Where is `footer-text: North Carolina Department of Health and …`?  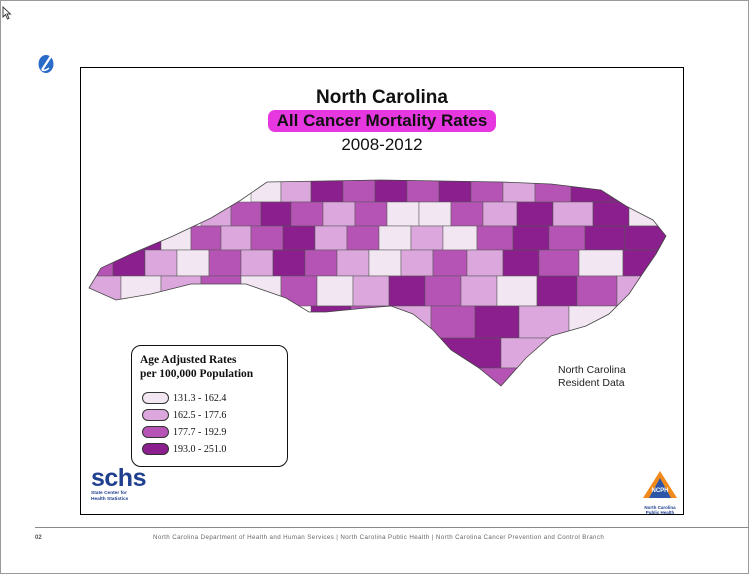
footer-text: North Carolina Department of Health and … is located at coordinates (379, 537).